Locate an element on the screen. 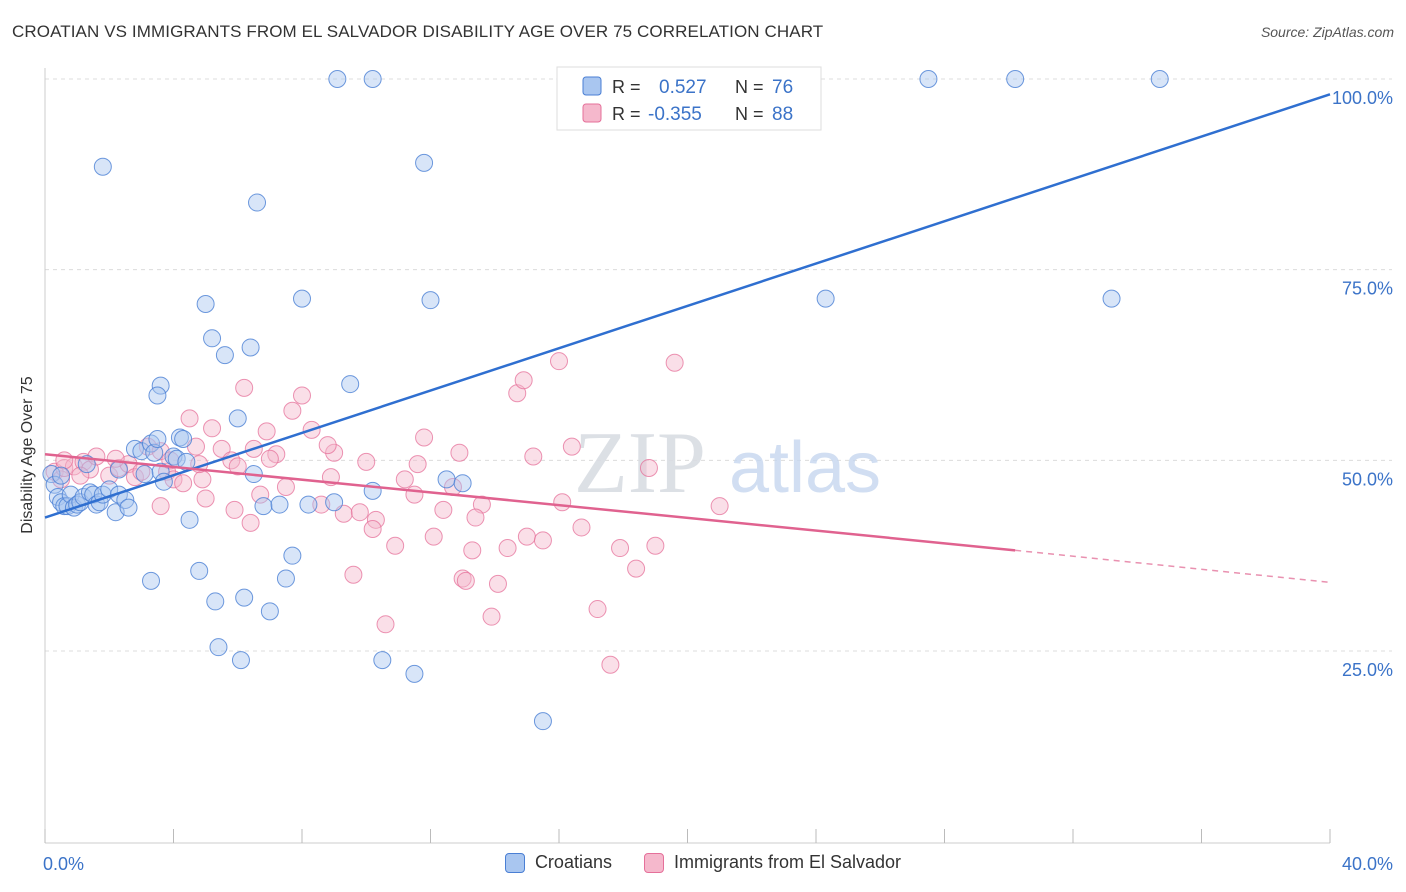 The width and height of the screenshot is (1406, 892). legend-series: Croatians Immigrants from El Salvador is located at coordinates (703, 862).